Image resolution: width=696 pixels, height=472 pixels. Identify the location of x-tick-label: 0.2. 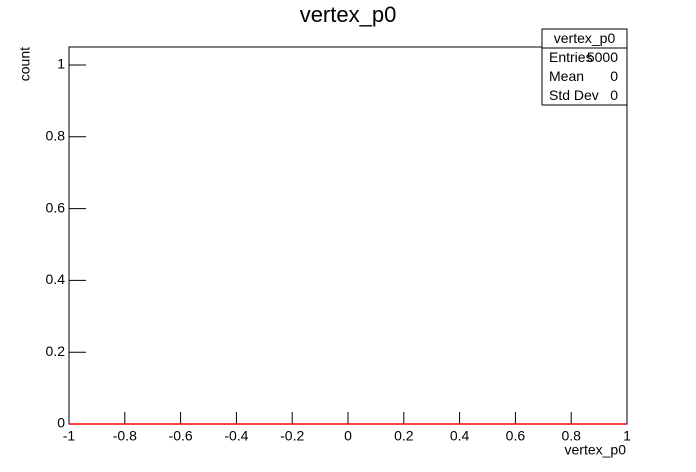
(404, 436).